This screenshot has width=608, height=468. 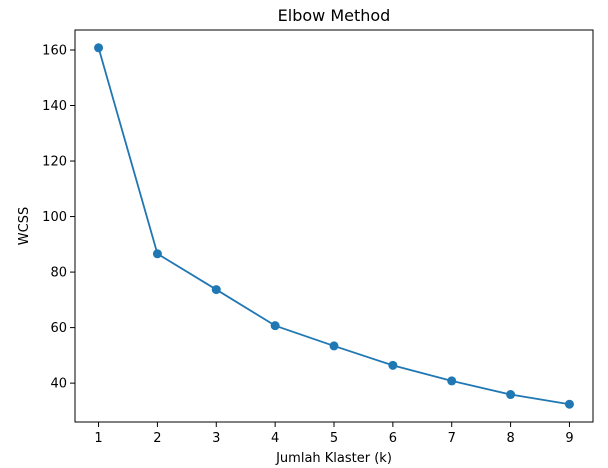 I want to click on y-axis: 40 60 80 100 120 140 160, so click(x=58, y=217).